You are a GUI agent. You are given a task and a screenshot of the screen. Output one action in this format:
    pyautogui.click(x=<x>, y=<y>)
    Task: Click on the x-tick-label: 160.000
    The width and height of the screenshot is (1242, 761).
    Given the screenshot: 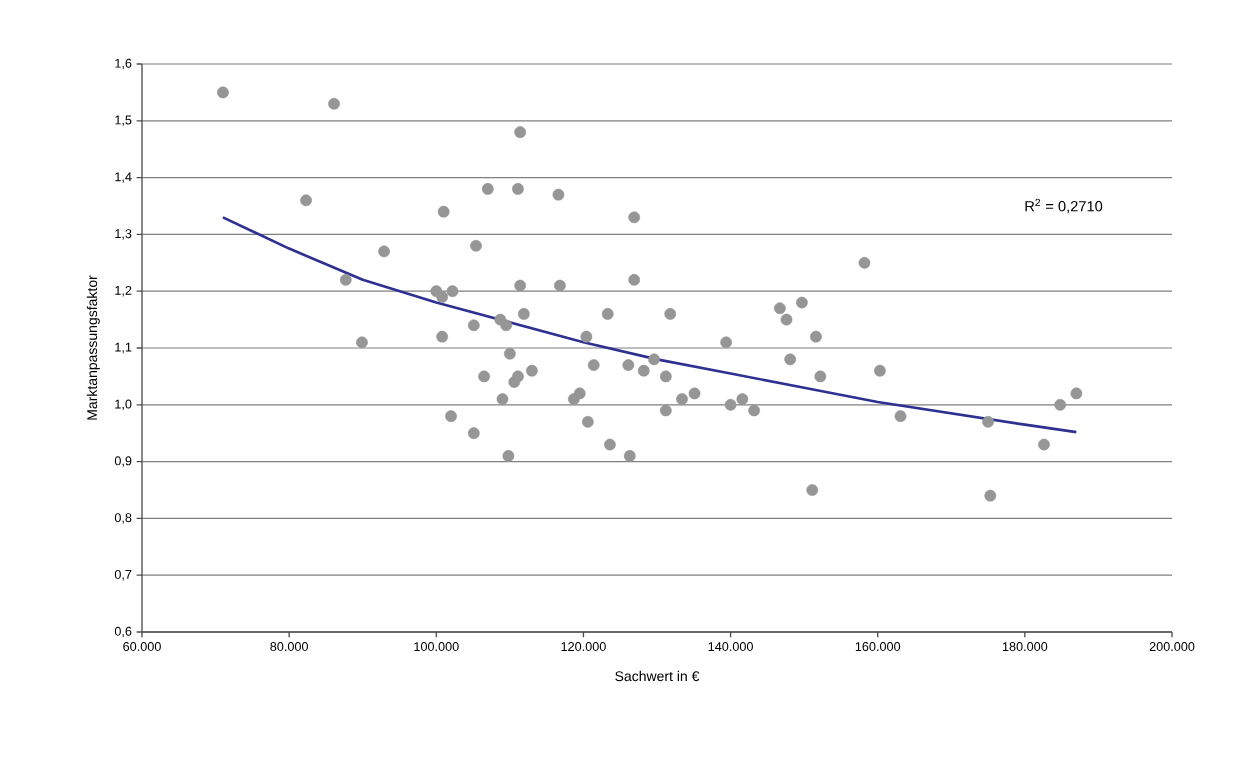 What is the action you would take?
    pyautogui.click(x=878, y=647)
    